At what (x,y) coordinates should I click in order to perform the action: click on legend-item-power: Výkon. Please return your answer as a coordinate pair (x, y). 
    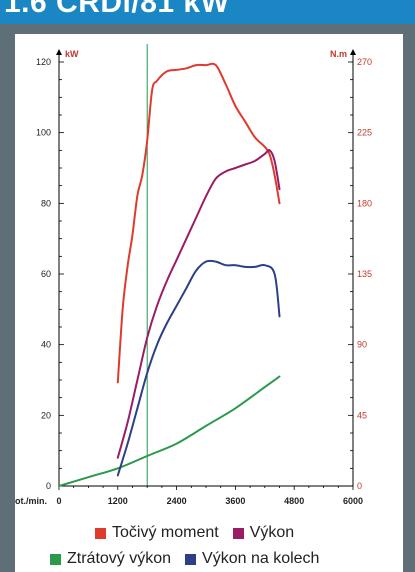
    Looking at the image, I should click on (263, 533).